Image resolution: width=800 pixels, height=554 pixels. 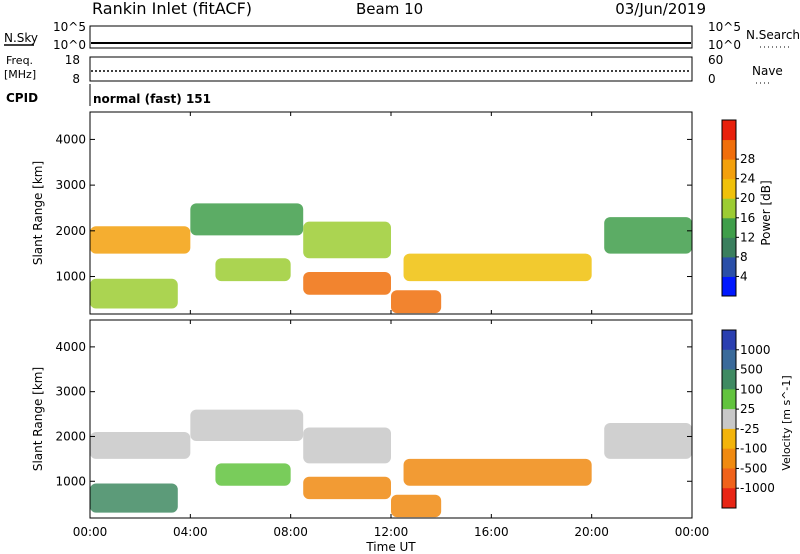 I want to click on station-title: Rankin Inlet (fitACF), so click(x=172, y=9).